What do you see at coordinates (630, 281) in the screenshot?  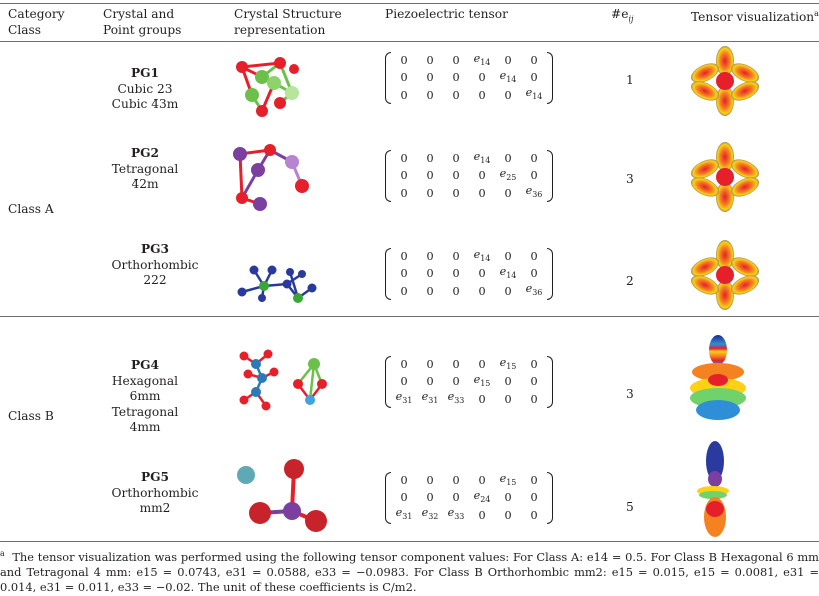 I see `count-pg3: 2` at bounding box center [630, 281].